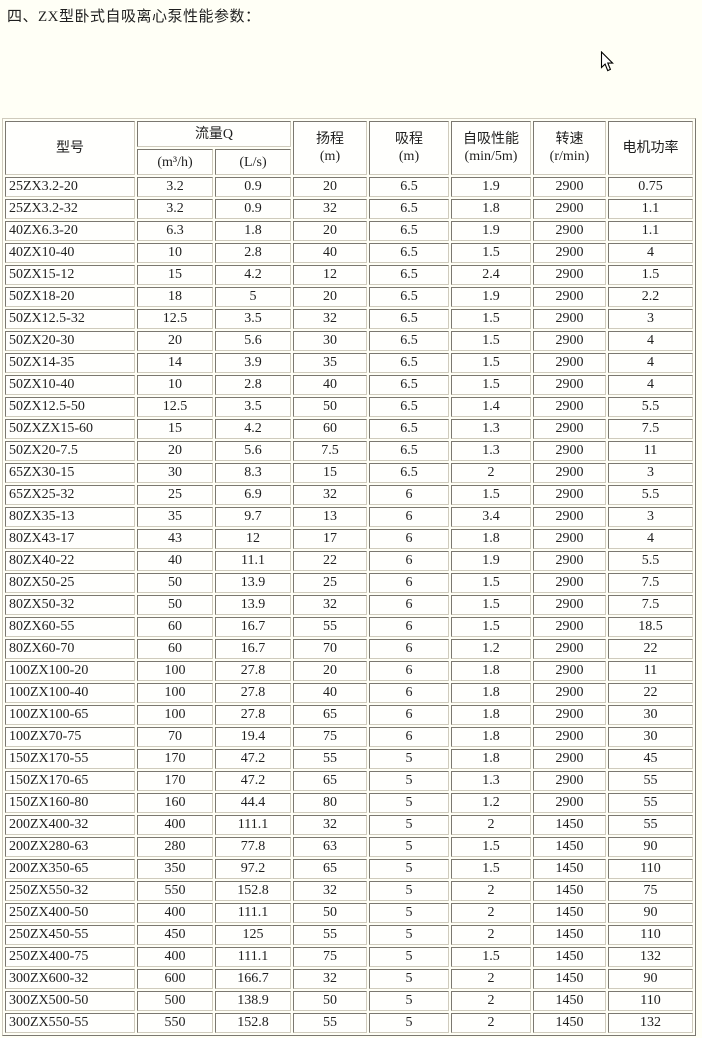 This screenshot has width=702, height=1038. Describe the element at coordinates (175, 935) in the screenshot. I see `cell-value: 450` at that location.